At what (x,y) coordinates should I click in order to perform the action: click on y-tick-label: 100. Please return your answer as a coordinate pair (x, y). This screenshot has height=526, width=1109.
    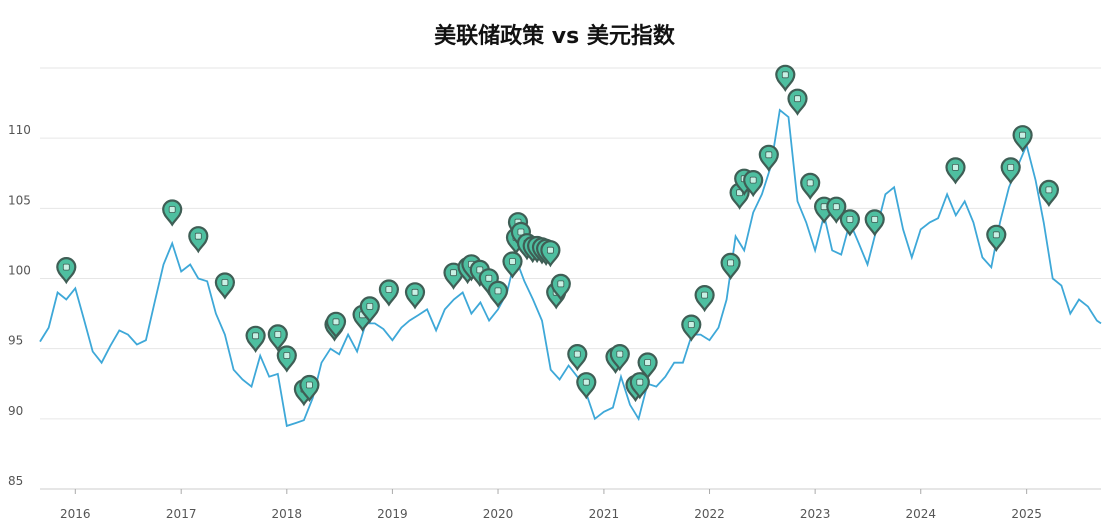
    Looking at the image, I should click on (19, 271).